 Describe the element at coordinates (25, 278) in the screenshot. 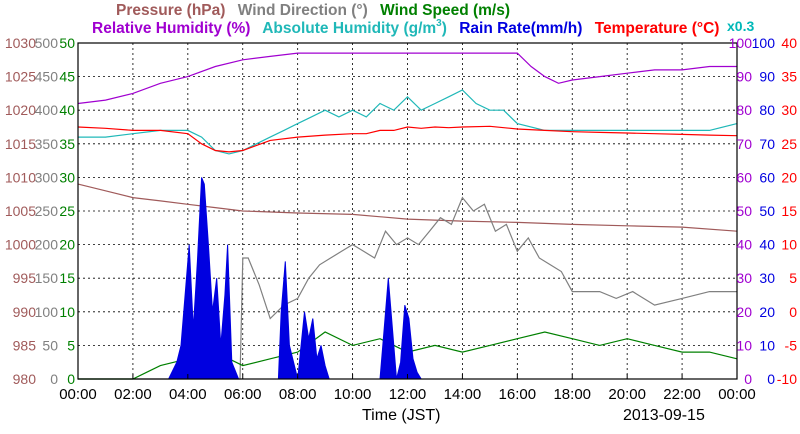

I see `pressure-tick-label: 995` at that location.